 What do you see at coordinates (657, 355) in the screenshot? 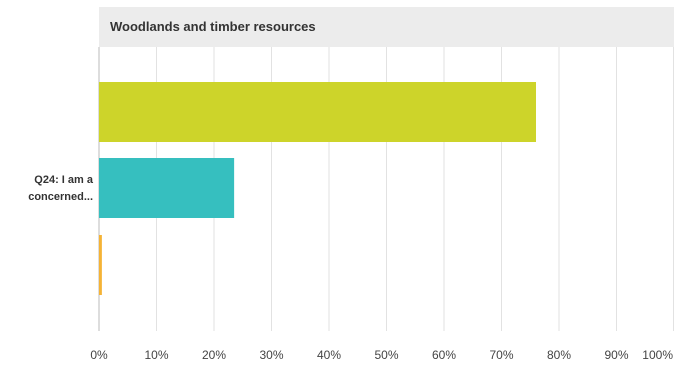
I see `x-tick-label: 100%` at bounding box center [657, 355].